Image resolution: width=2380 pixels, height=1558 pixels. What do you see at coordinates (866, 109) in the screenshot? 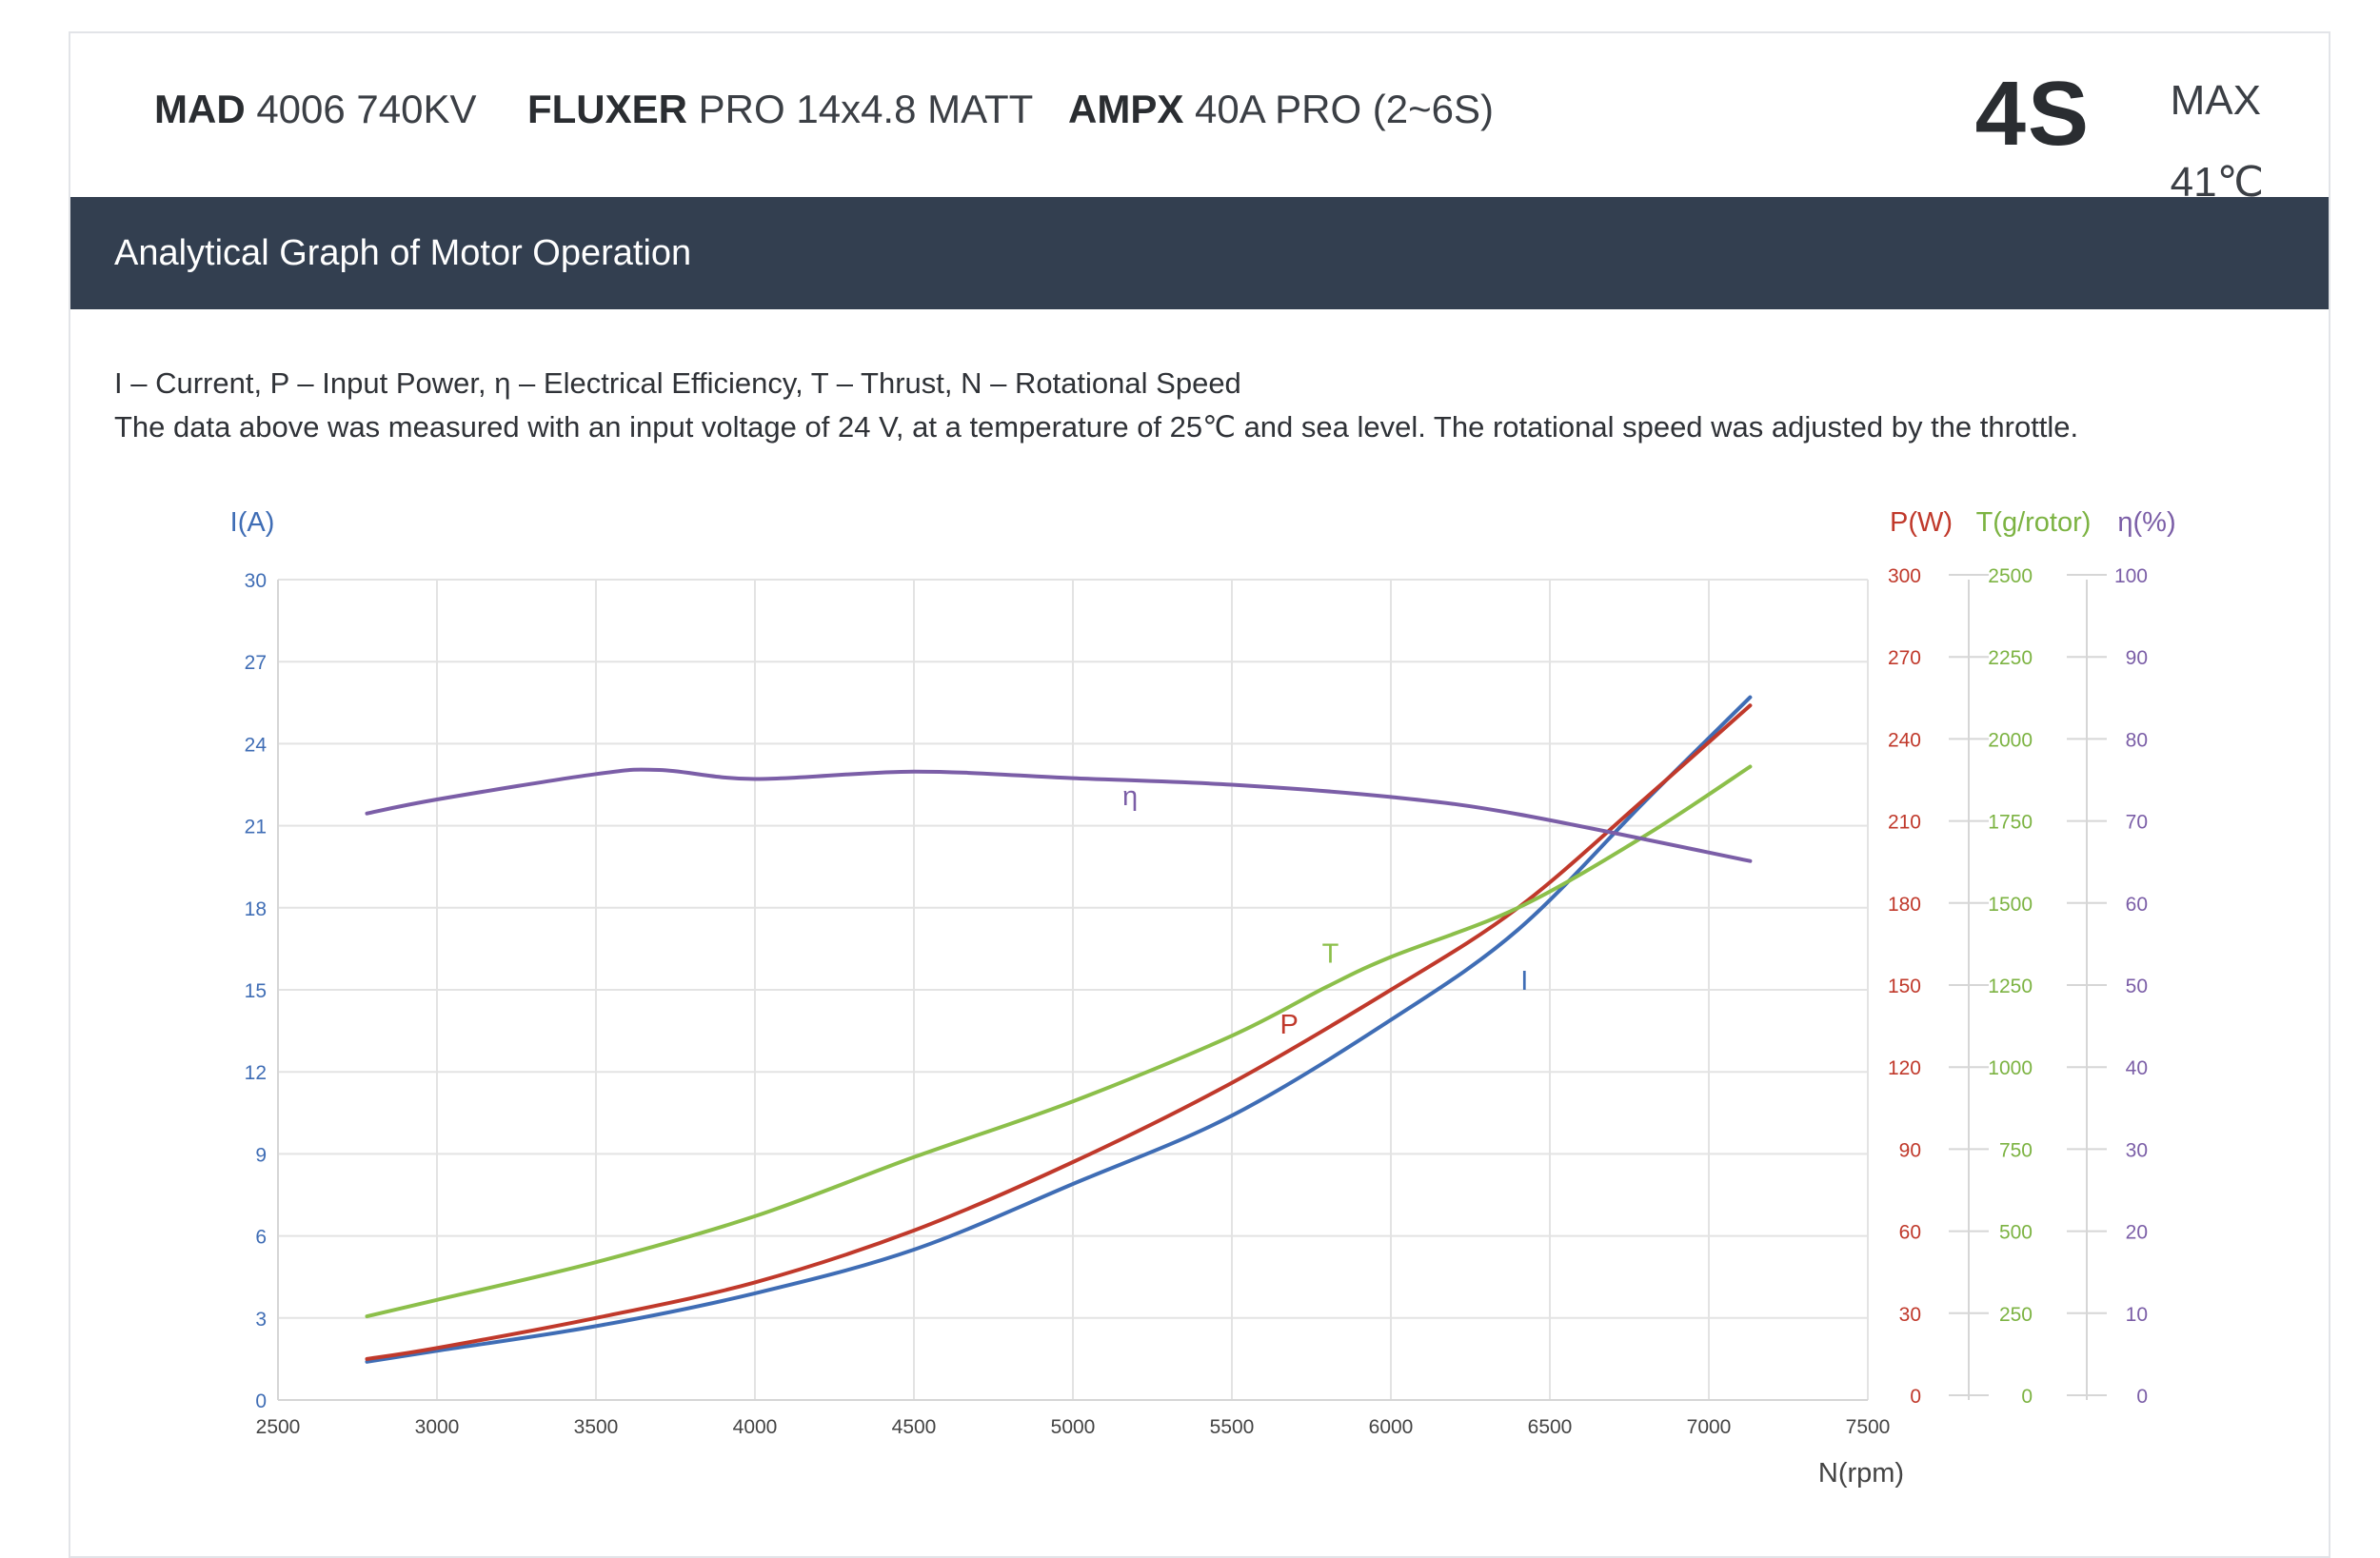
I see `prop-model: PRO 14x4.8 MATT` at bounding box center [866, 109].